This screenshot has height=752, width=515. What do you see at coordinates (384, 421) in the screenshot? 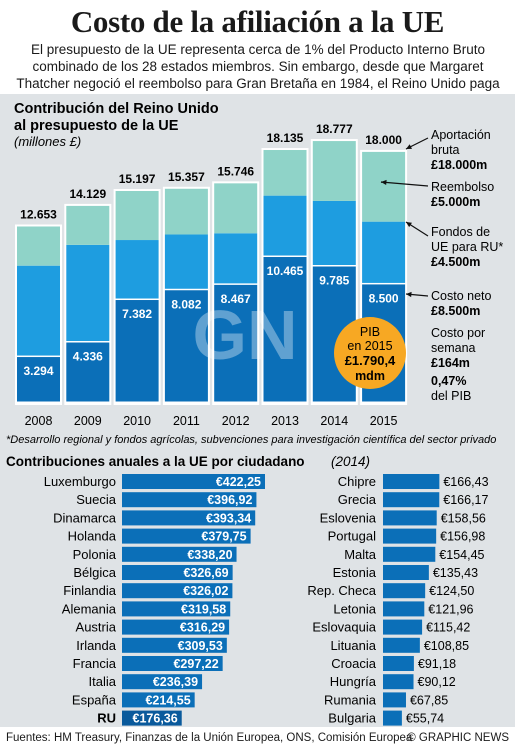
I see `x-tick-label: 2015` at bounding box center [384, 421].